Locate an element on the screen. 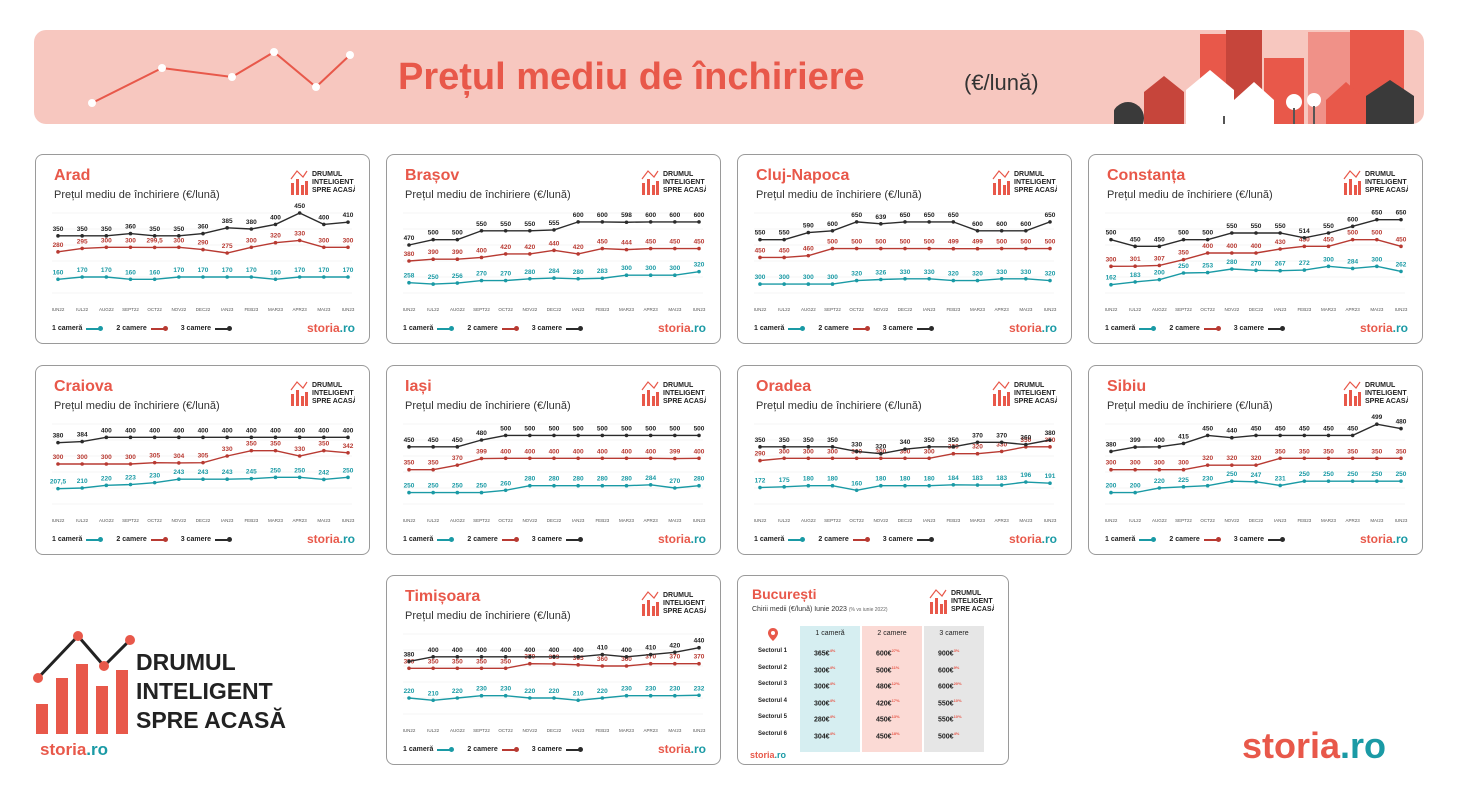 This screenshot has width=1458, height=794. x-tick-label: IAN23 is located at coordinates (227, 309).